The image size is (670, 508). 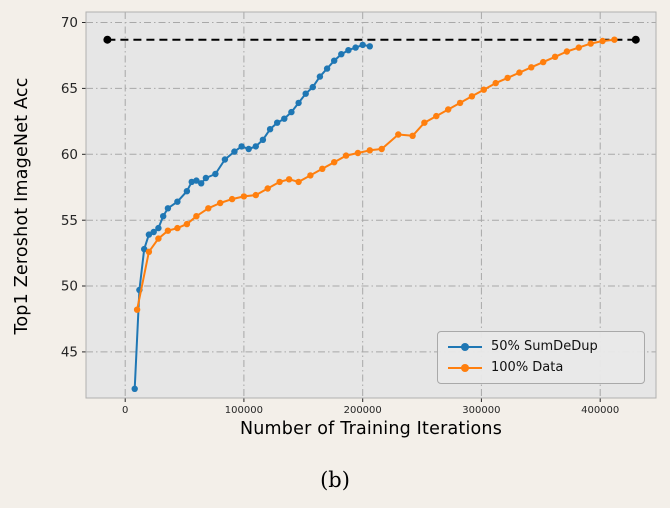 What do you see at coordinates (481, 410) in the screenshot?
I see `x-tick-label: 300000` at bounding box center [481, 410].